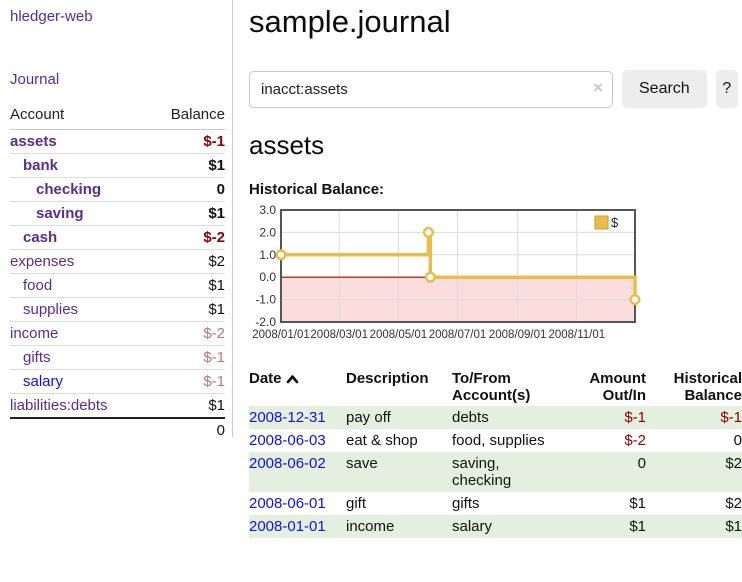 This screenshot has height=582, width=742. I want to click on account-balance: $2, so click(186, 261).